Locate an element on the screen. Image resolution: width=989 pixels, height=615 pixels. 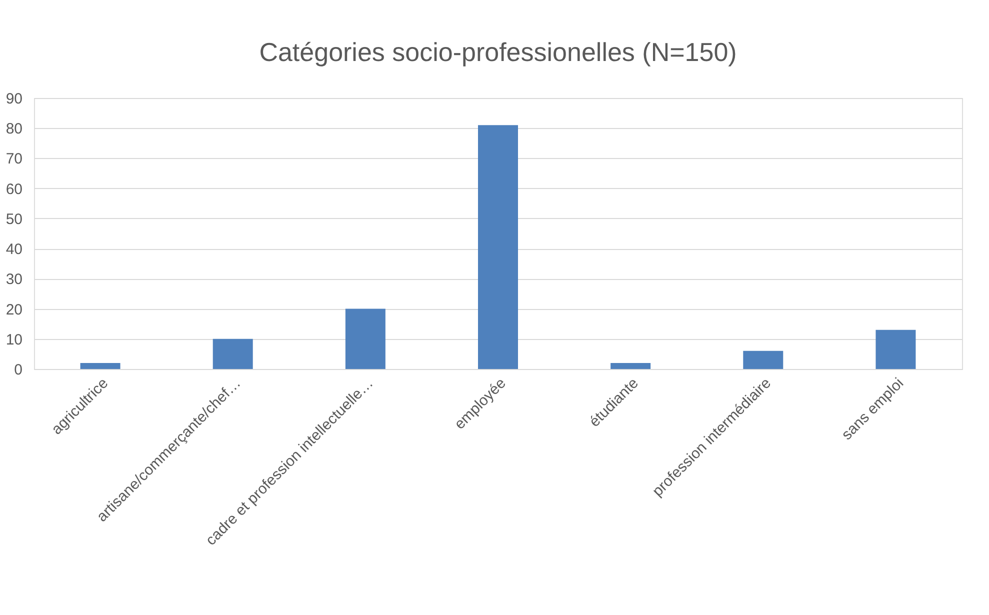
y-tick-label: 0 is located at coordinates (18, 370).